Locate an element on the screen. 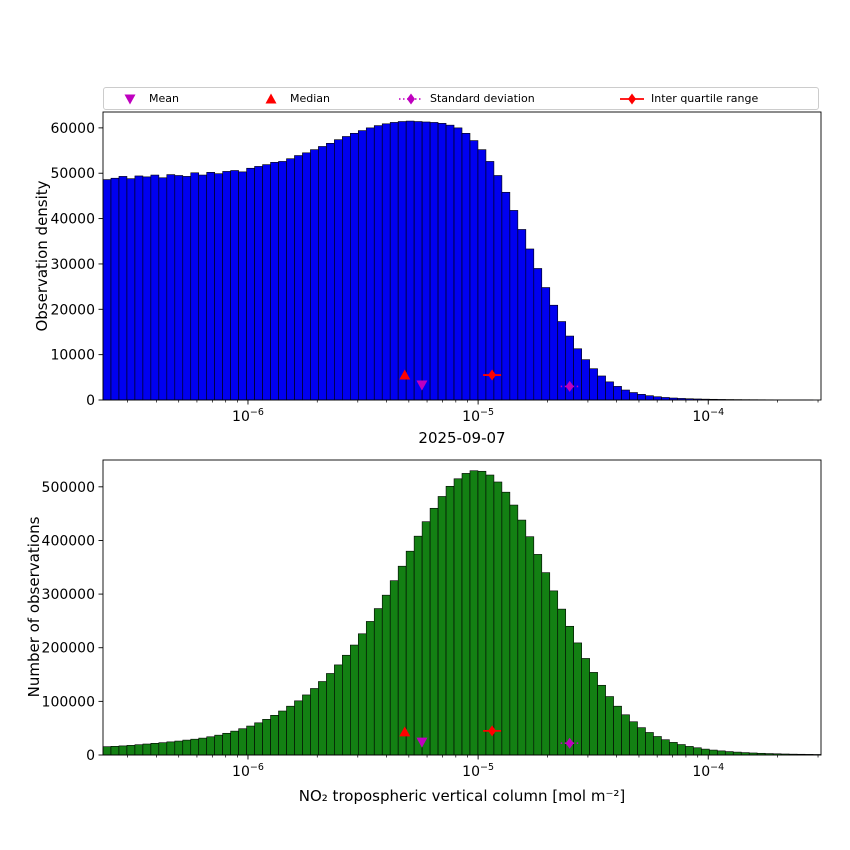 The image size is (850, 850). median-legend-glyph is located at coordinates (271, 98).